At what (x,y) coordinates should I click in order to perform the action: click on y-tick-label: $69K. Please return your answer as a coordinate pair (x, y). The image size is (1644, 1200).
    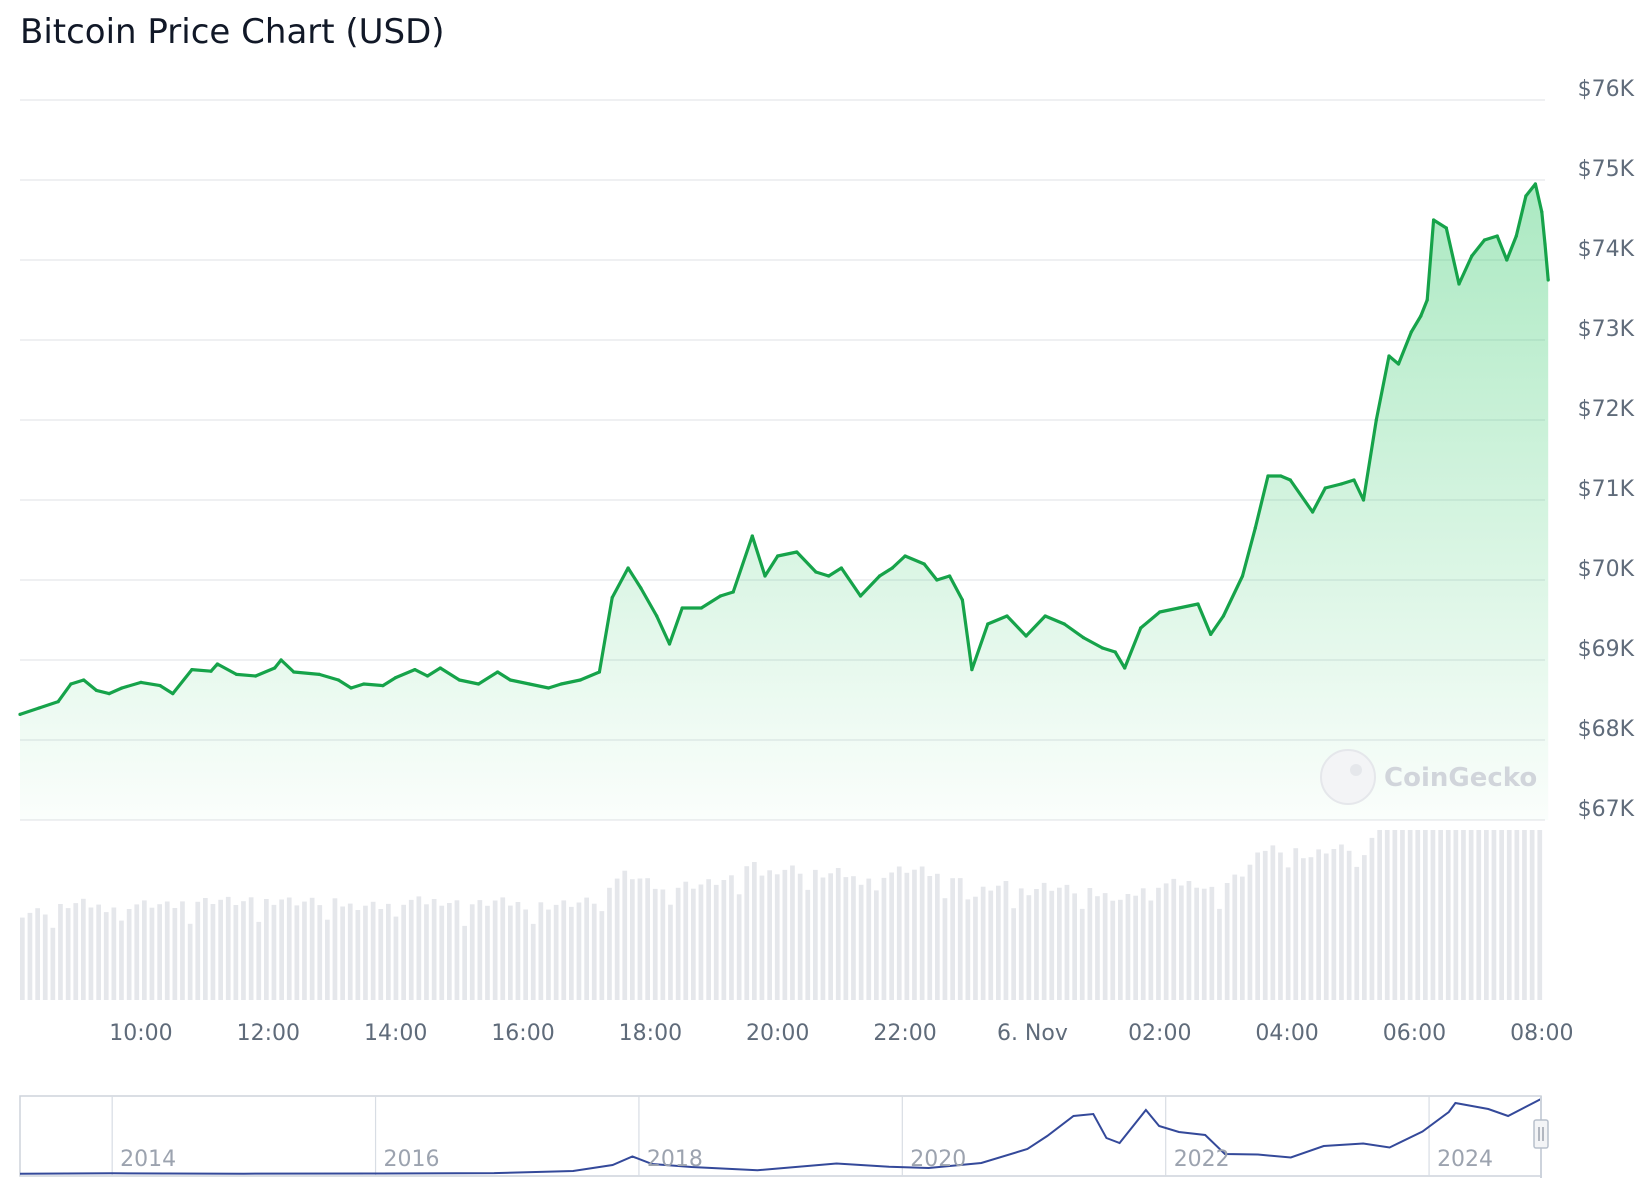
    Looking at the image, I should click on (1606, 649).